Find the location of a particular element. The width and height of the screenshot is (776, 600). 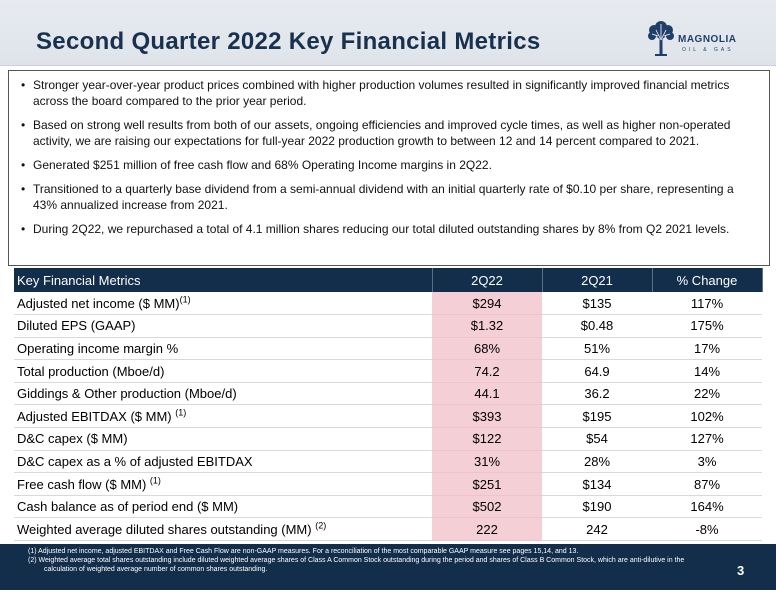

metric-label: Cash balance as of period end ($ MM) is located at coordinates (223, 507).